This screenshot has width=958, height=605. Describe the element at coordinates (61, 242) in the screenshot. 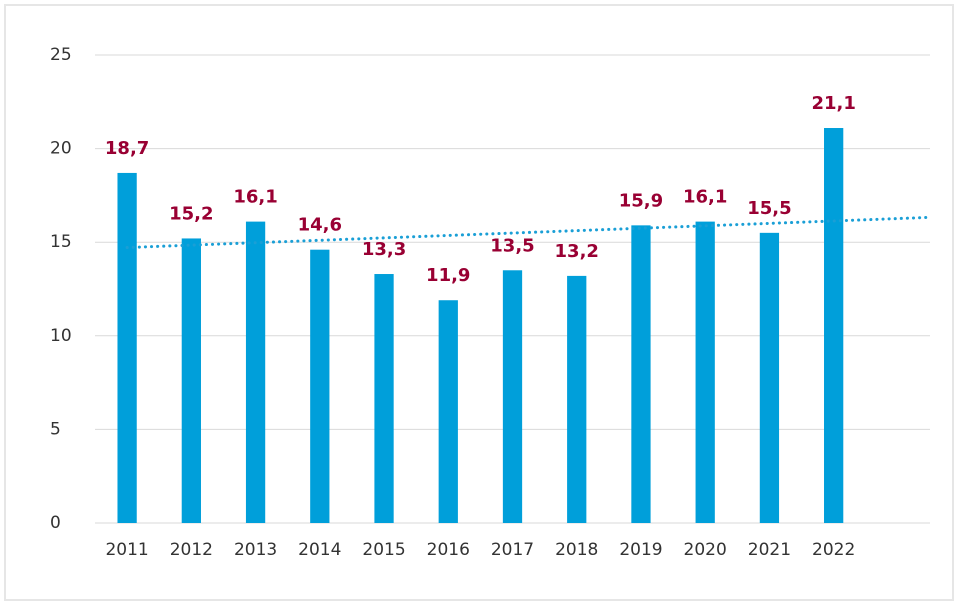

I see `y-tick-label: 15` at that location.